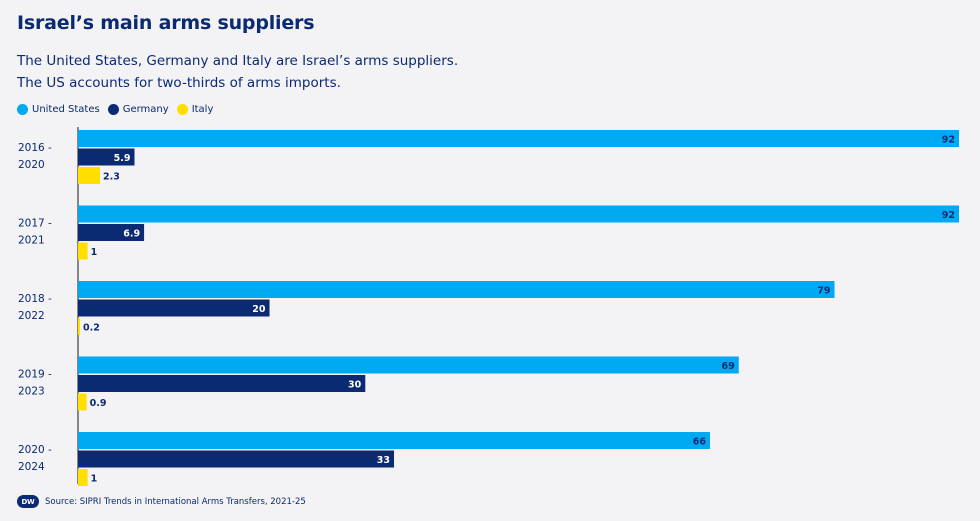  Describe the element at coordinates (202, 109) in the screenshot. I see `legend-label-italy: Italy` at that location.